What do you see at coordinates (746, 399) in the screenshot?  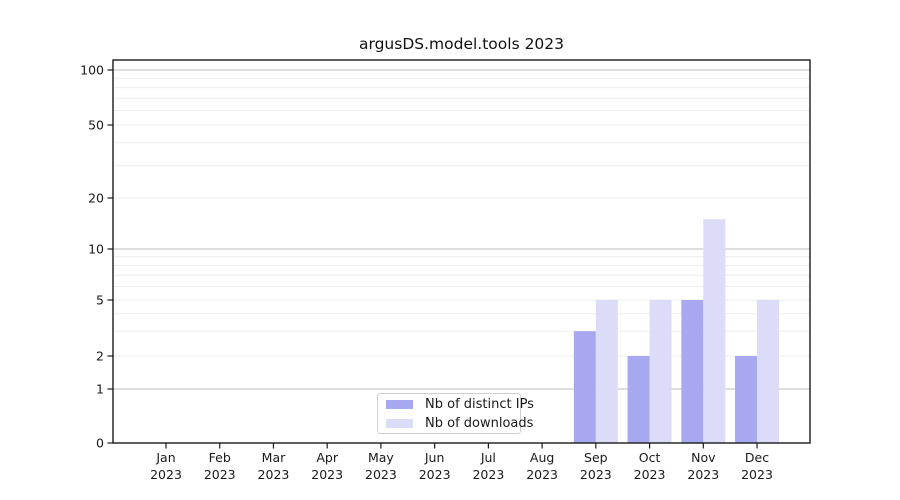 I see `bar-distinct-ips-dec` at bounding box center [746, 399].